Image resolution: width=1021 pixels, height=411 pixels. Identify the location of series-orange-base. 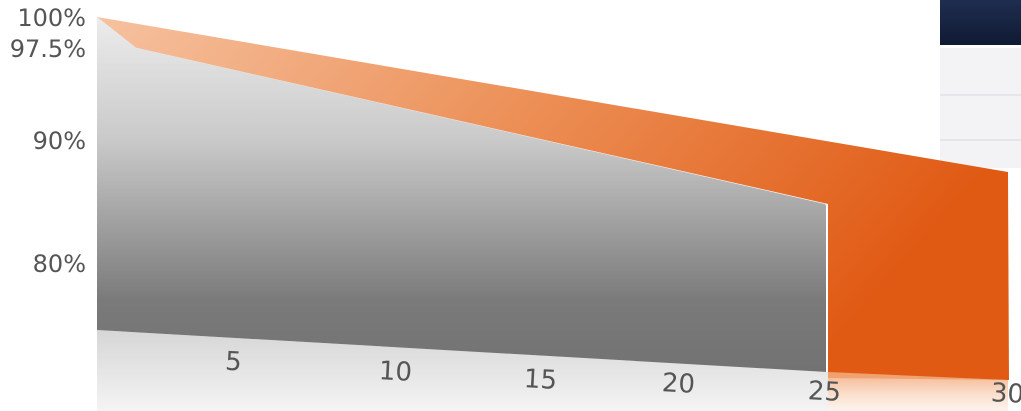
(918, 391).